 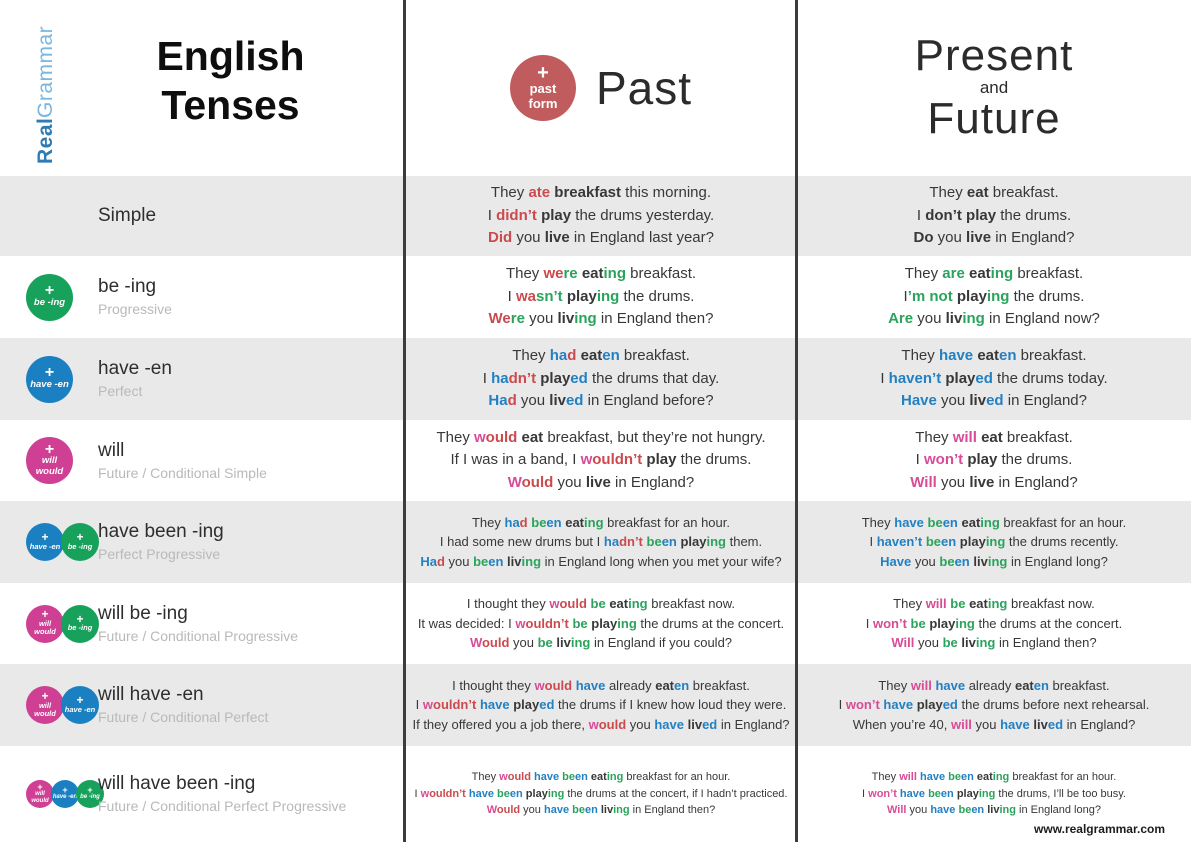 I want to click on text-segment: in England long?, so click(x=1057, y=561).